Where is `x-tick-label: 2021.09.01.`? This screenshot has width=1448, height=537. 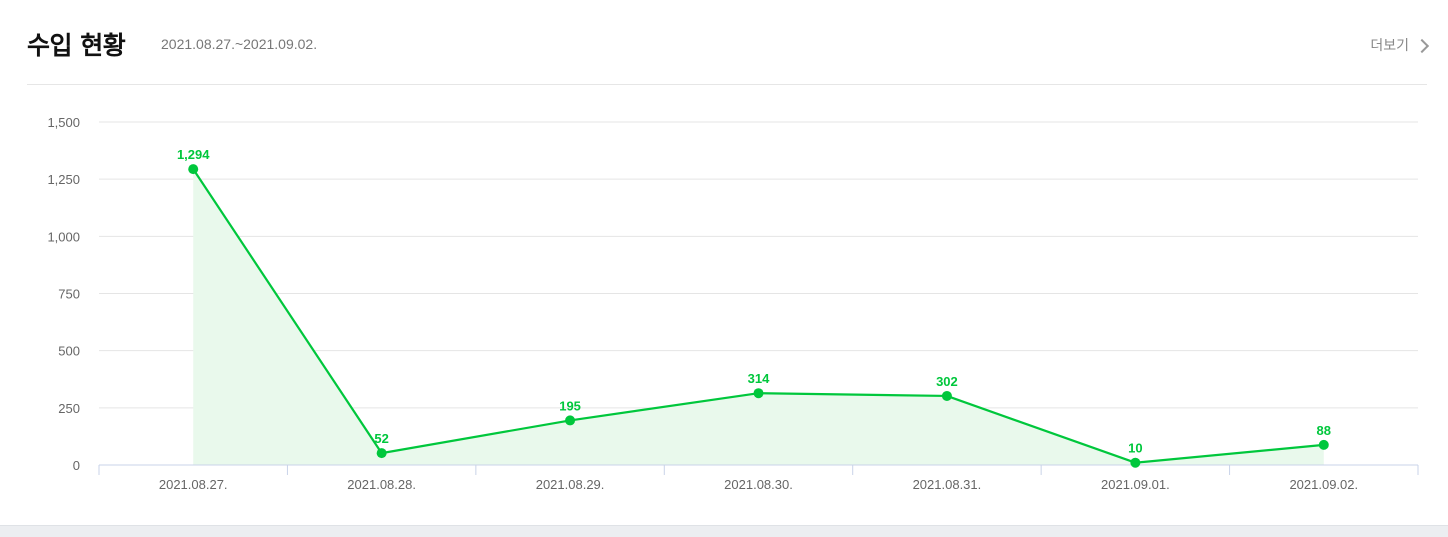
x-tick-label: 2021.09.01. is located at coordinates (1135, 484).